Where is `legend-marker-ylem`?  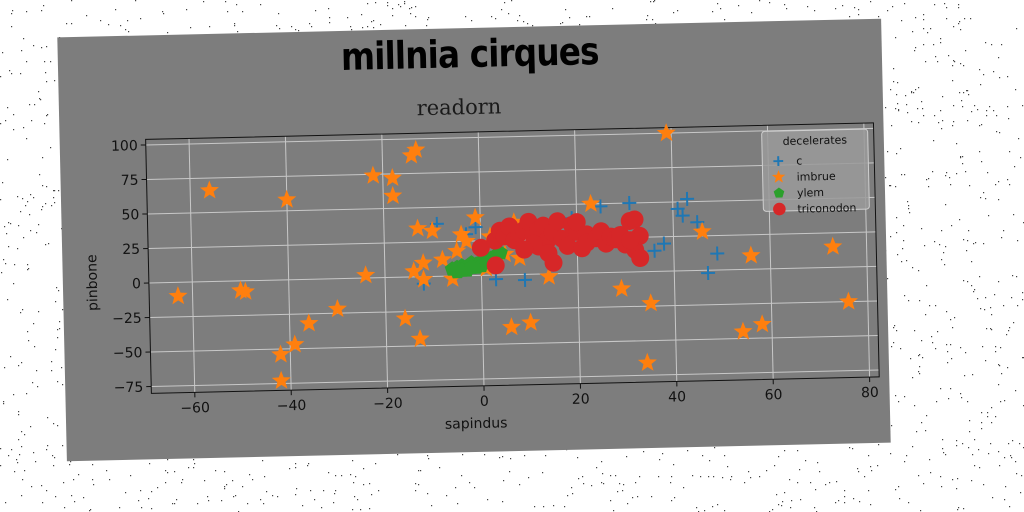 legend-marker-ylem is located at coordinates (779, 192).